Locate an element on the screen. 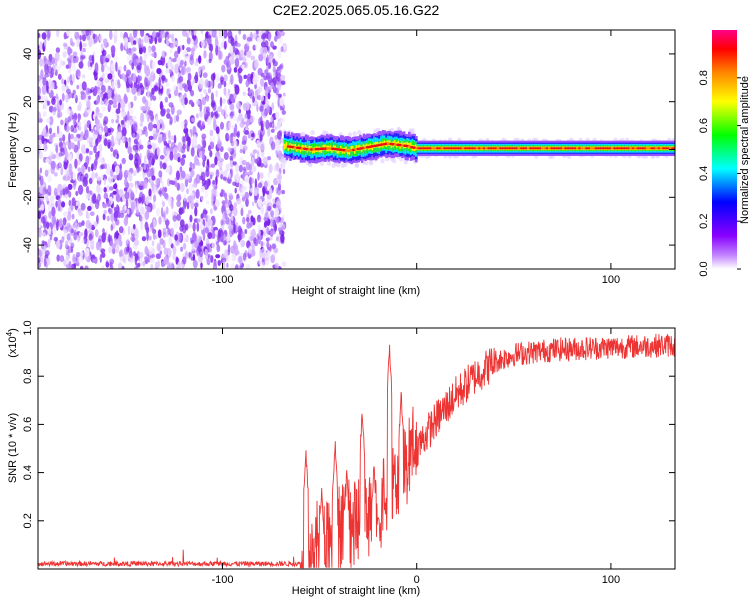 This screenshot has height=600, width=750. svg-text: (x104) is located at coordinates (12, 343).